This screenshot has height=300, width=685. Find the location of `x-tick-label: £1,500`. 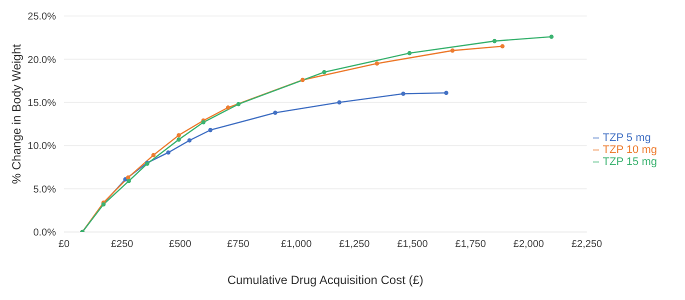

x-tick-label: £1,500 is located at coordinates (412, 244).